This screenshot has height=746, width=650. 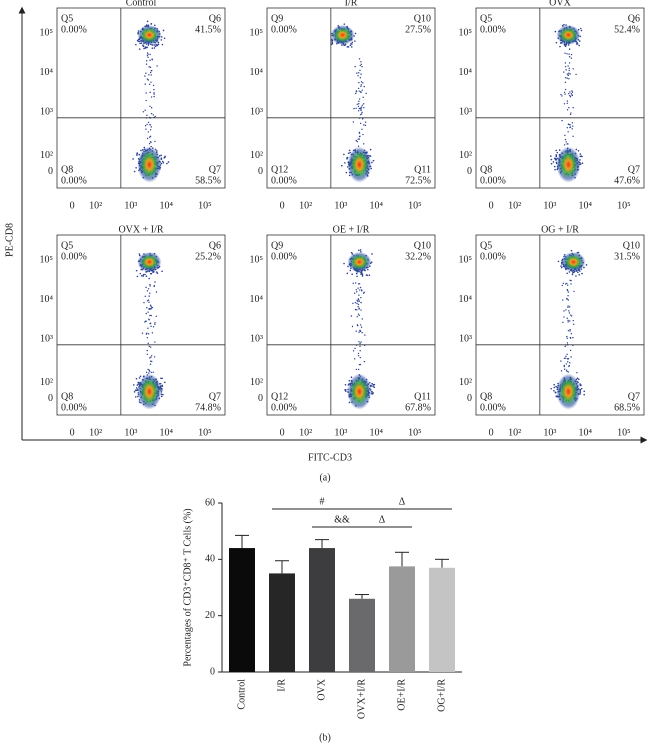 What do you see at coordinates (208, 256) in the screenshot?
I see `quadrant-percent: 25.2%` at bounding box center [208, 256].